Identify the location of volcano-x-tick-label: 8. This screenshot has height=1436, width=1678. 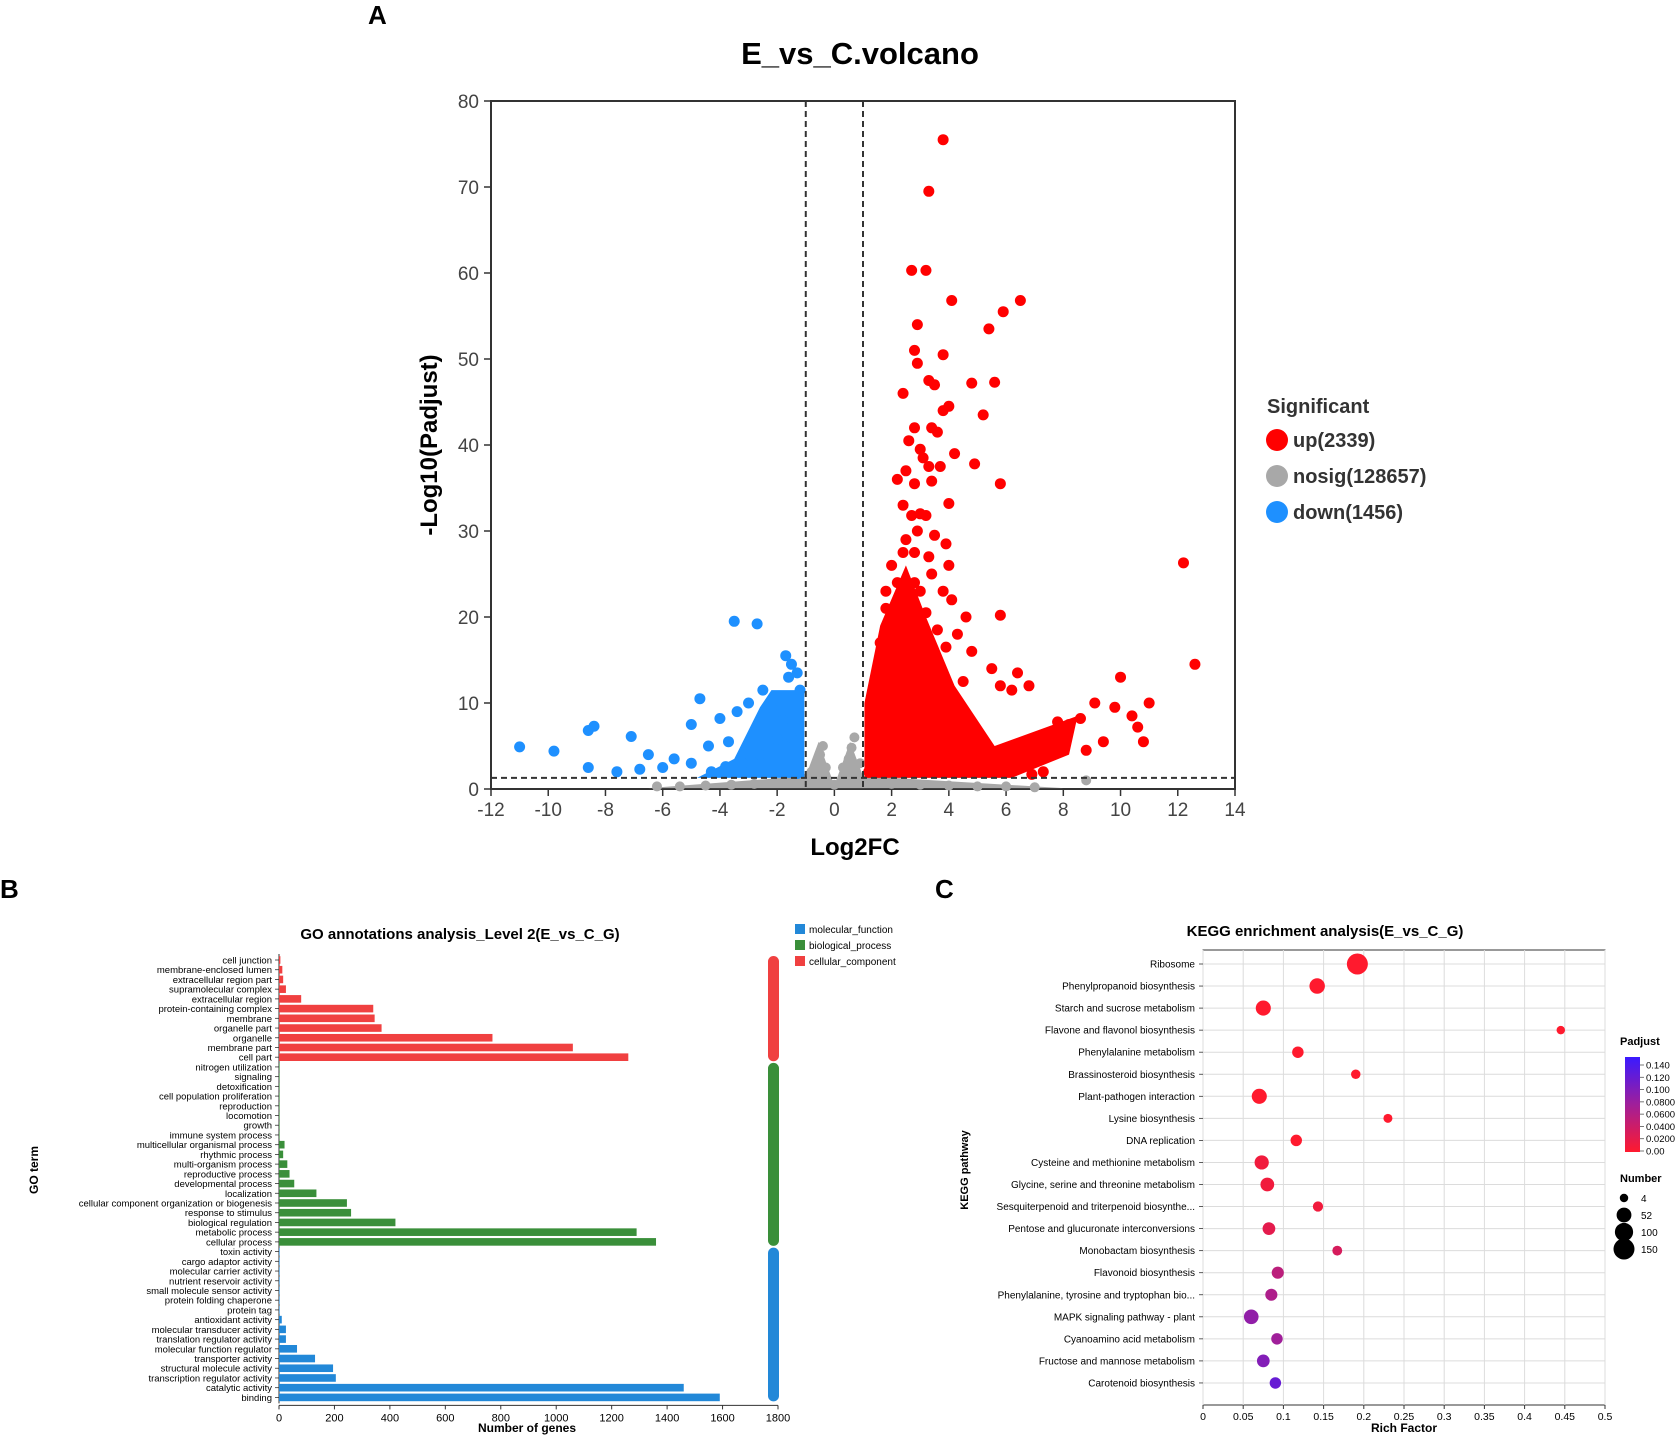
(1063, 810).